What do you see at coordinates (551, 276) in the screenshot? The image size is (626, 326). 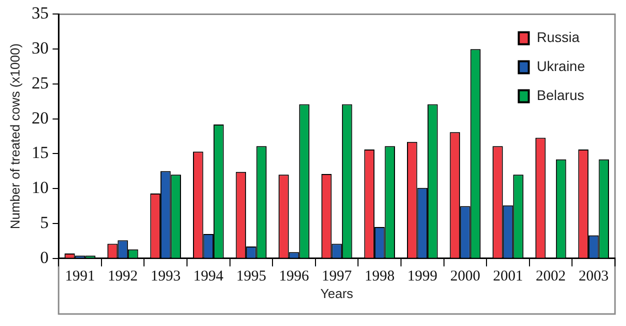 I see `x-tick-label: 2002` at bounding box center [551, 276].